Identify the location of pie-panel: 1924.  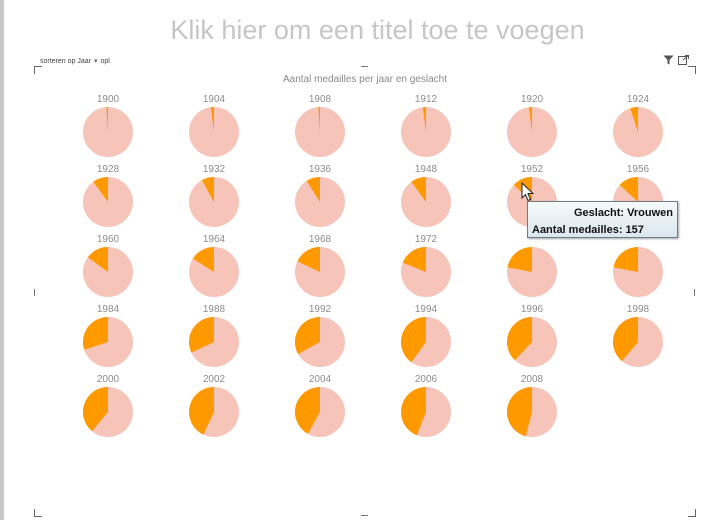
(638, 125).